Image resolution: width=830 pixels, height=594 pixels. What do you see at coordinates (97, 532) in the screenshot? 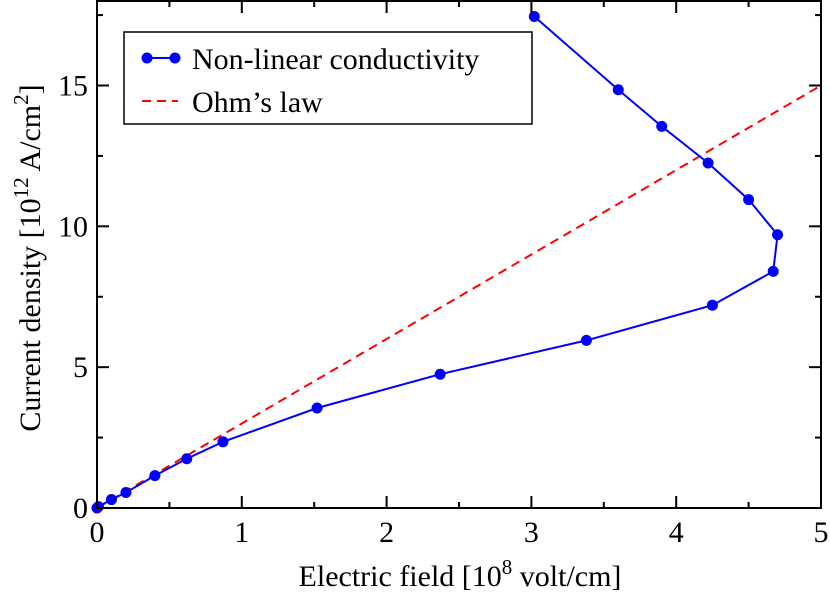
I see `x-tick-label: 0` at bounding box center [97, 532].